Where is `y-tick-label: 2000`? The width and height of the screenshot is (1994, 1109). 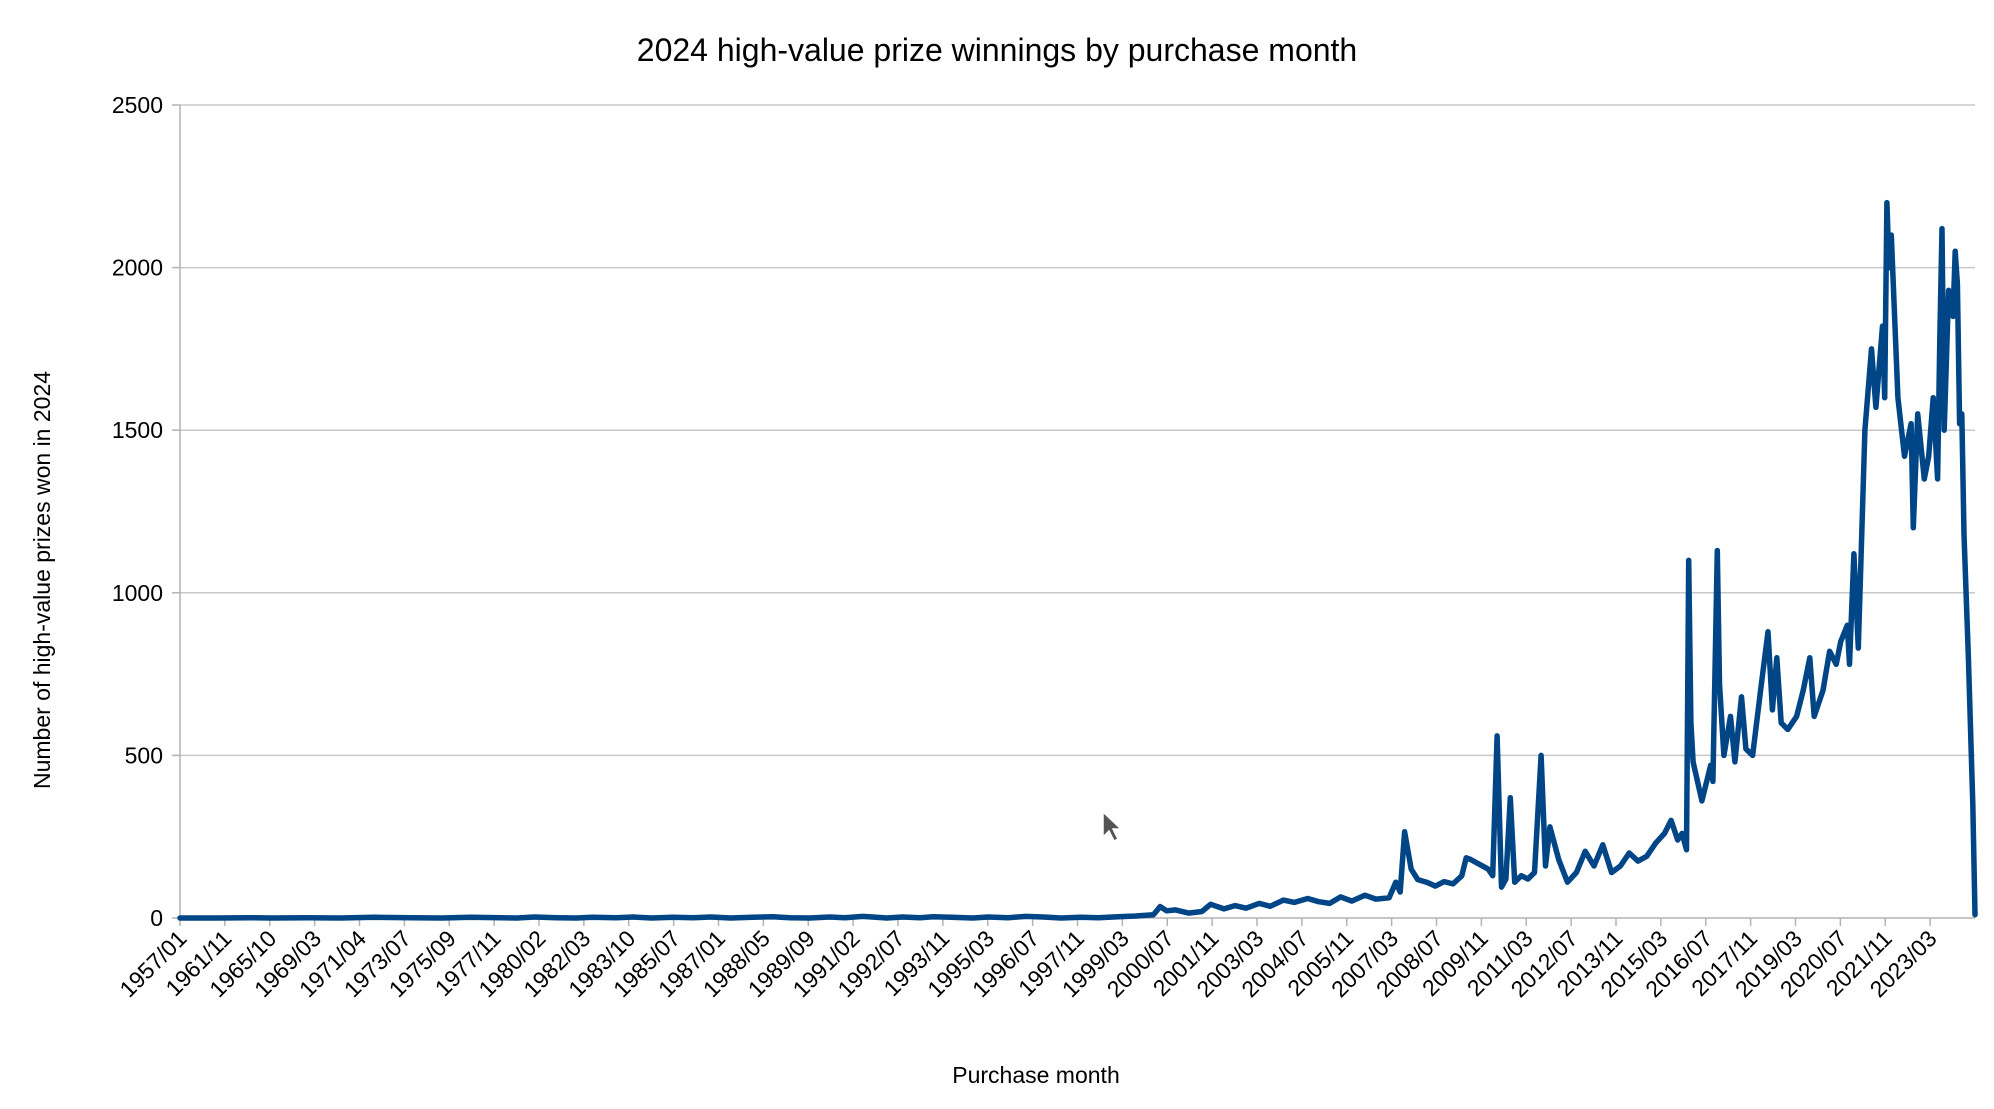
y-tick-label: 2000 is located at coordinates (137, 268).